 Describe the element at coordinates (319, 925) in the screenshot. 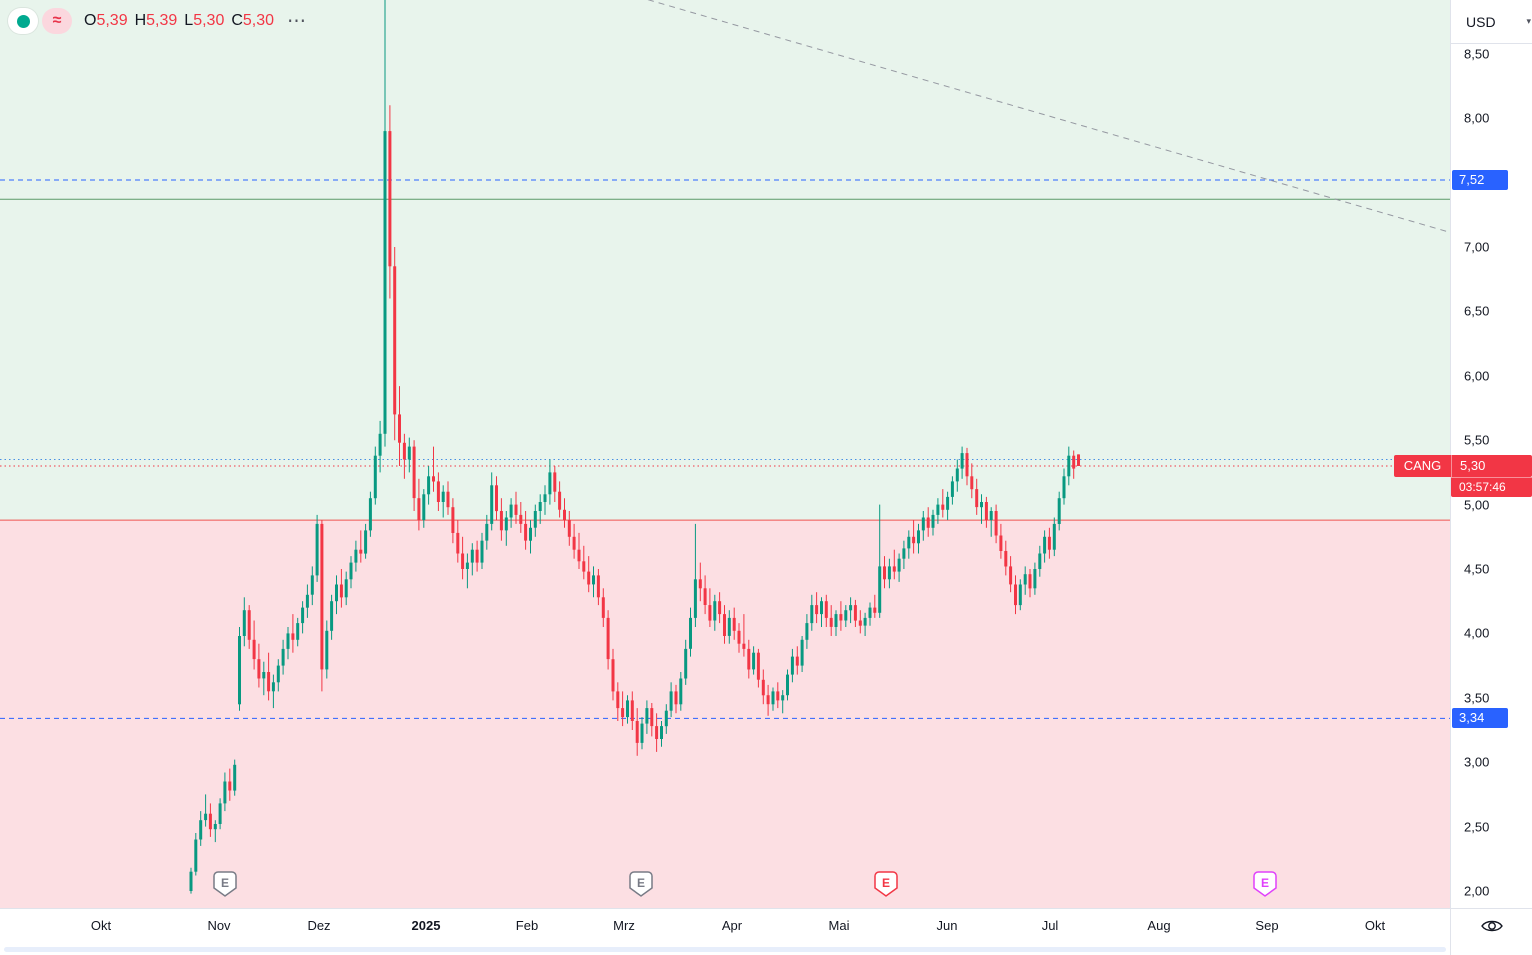

I see `time-label-dez: Dez` at that location.